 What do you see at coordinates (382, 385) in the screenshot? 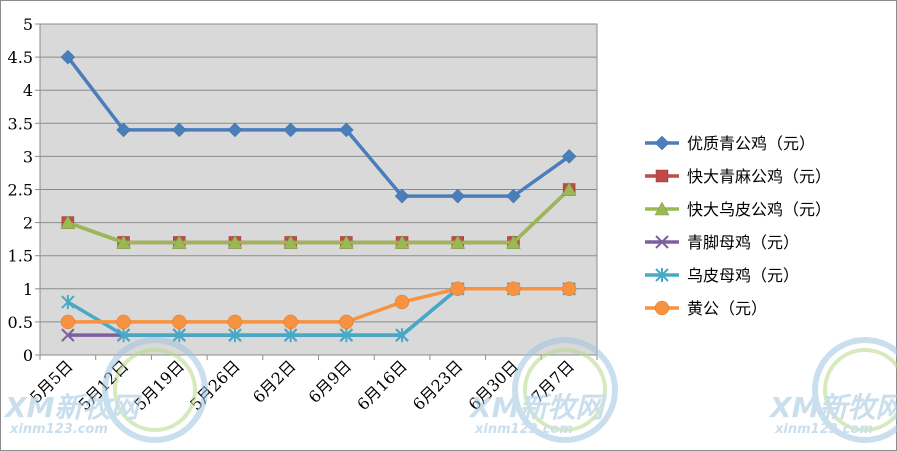
I see `x-tick-label: 6月16日` at bounding box center [382, 385].